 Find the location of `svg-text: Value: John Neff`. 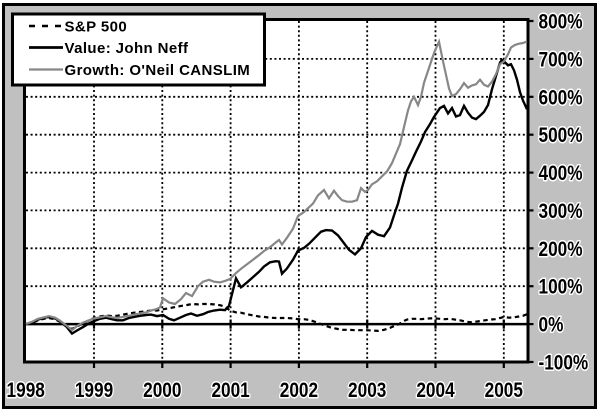

svg-text: Value: John Neff is located at coordinates (127, 48).